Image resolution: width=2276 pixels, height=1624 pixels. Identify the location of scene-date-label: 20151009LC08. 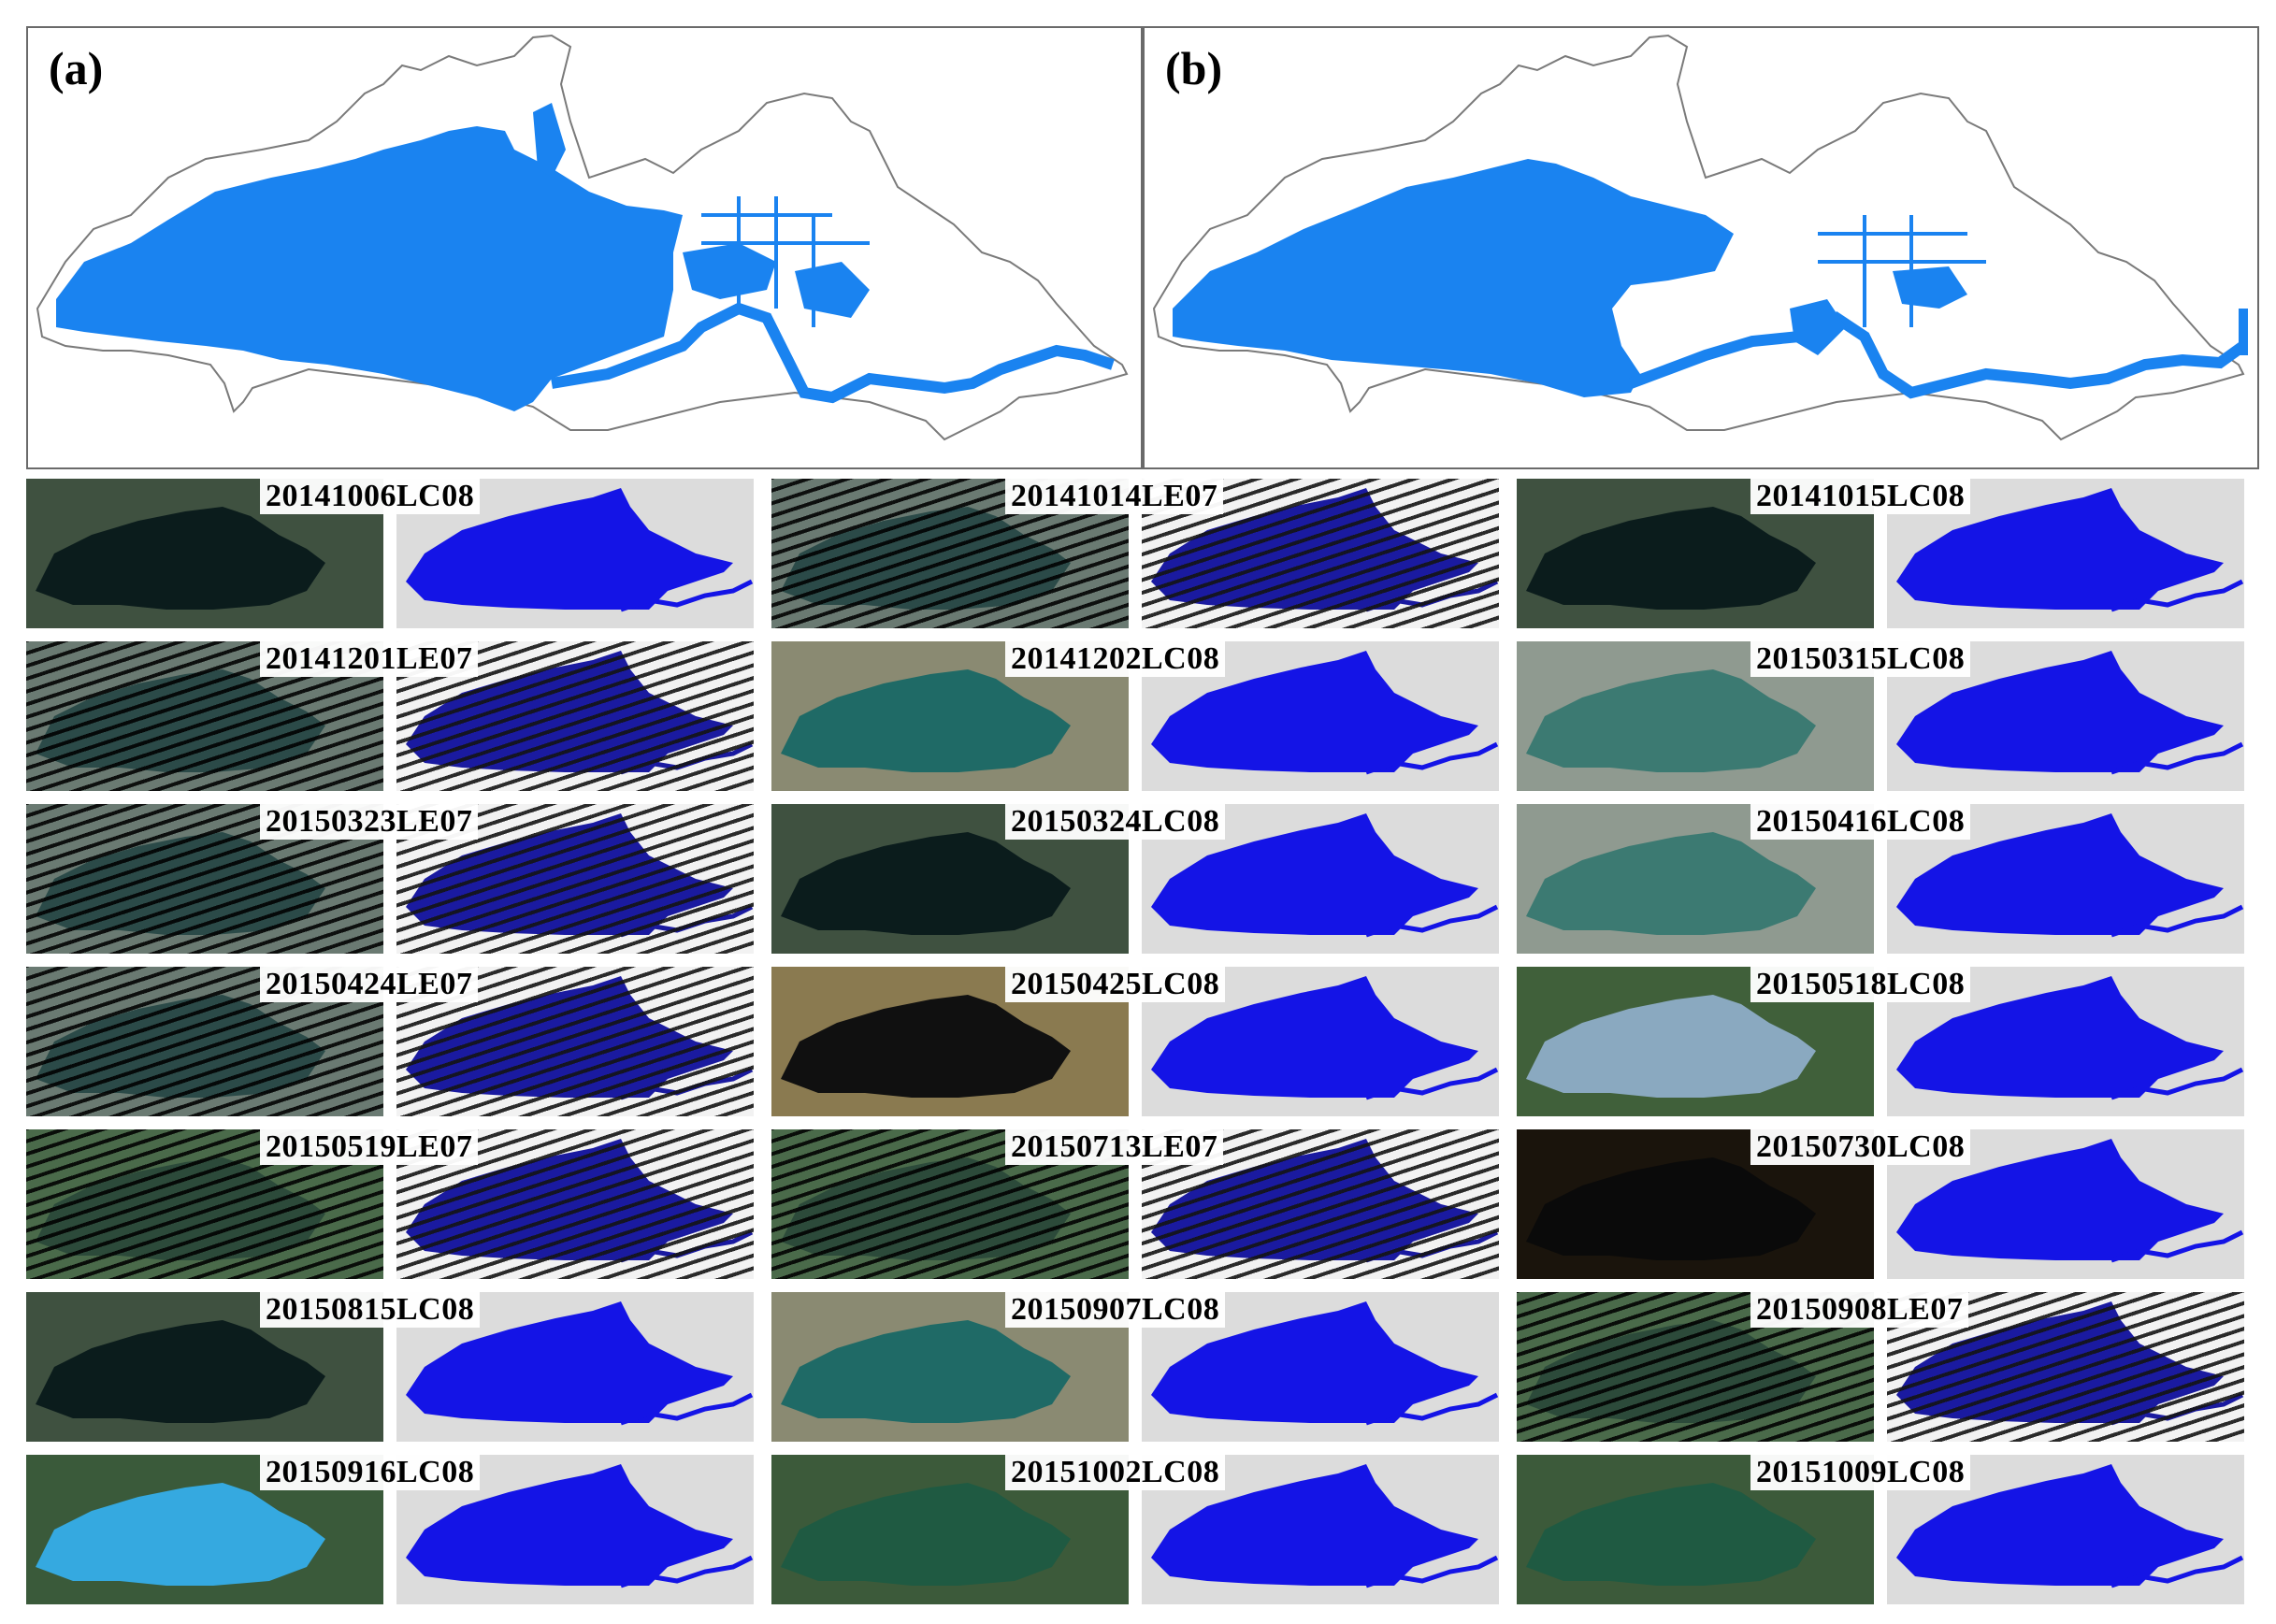
(1860, 1472).